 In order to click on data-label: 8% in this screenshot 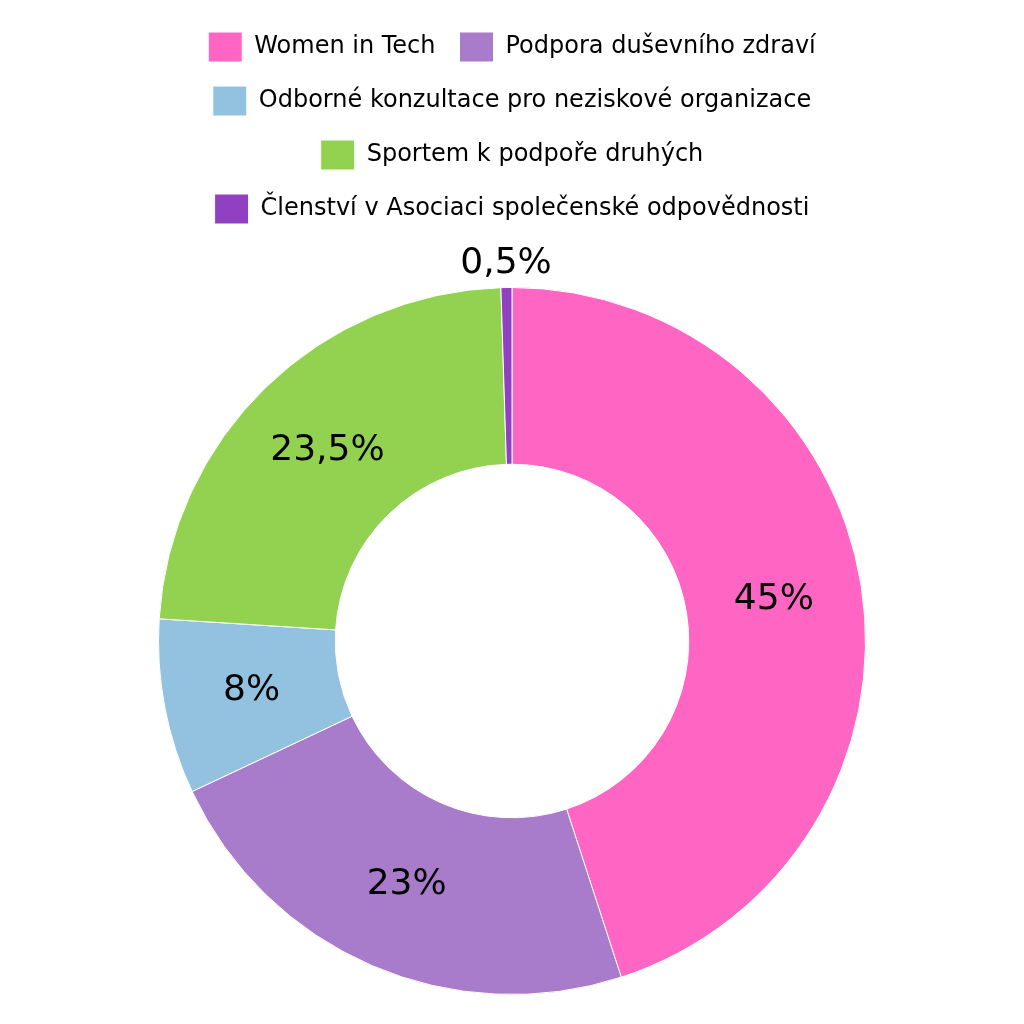, I will do `click(252, 688)`.